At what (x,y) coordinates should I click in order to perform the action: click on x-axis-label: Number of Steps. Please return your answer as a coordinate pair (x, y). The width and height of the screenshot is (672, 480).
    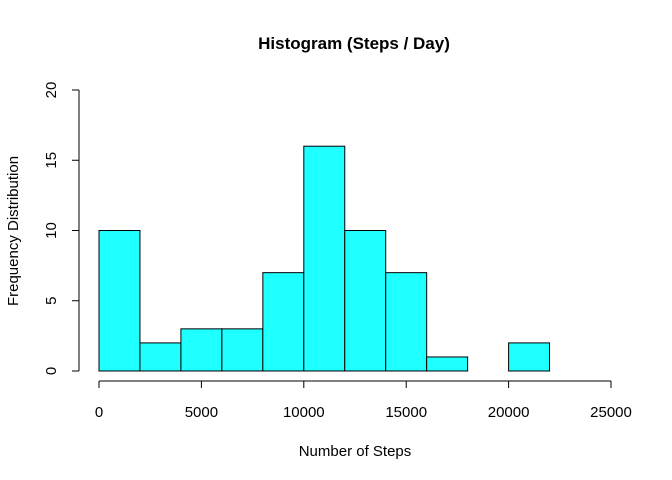
    Looking at the image, I should click on (355, 451).